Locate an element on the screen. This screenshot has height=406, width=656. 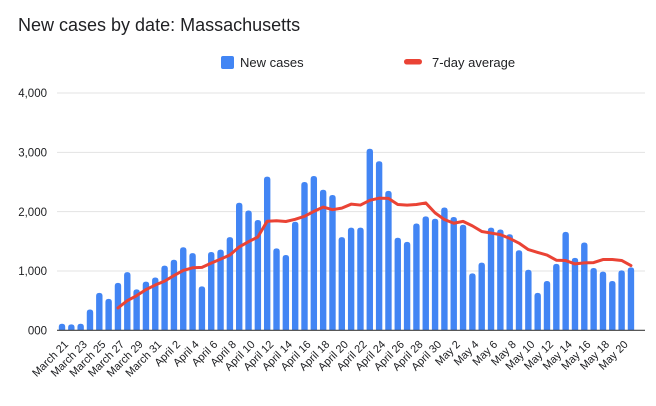
new-cases-swatch-icon is located at coordinates (227, 62).